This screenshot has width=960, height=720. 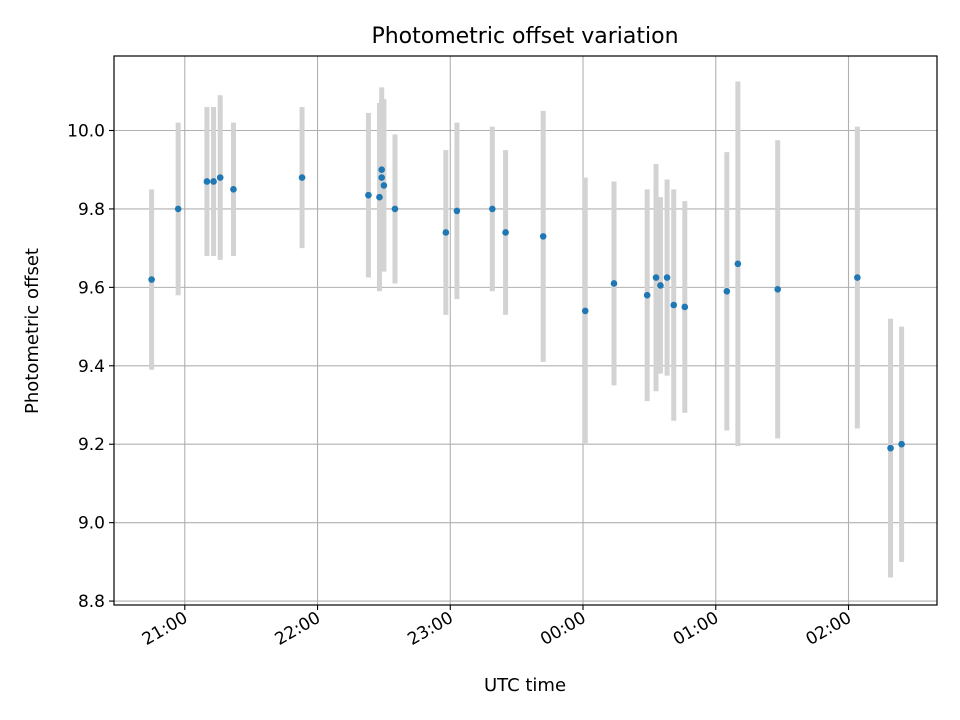 What do you see at coordinates (91, 524) in the screenshot?
I see `y-tick-label: 9.0` at bounding box center [91, 524].